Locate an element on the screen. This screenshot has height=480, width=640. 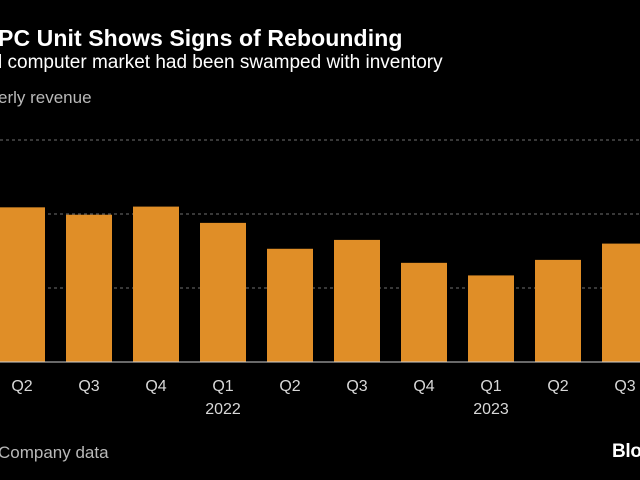
brand-logo: Bloo is located at coordinates (626, 451).